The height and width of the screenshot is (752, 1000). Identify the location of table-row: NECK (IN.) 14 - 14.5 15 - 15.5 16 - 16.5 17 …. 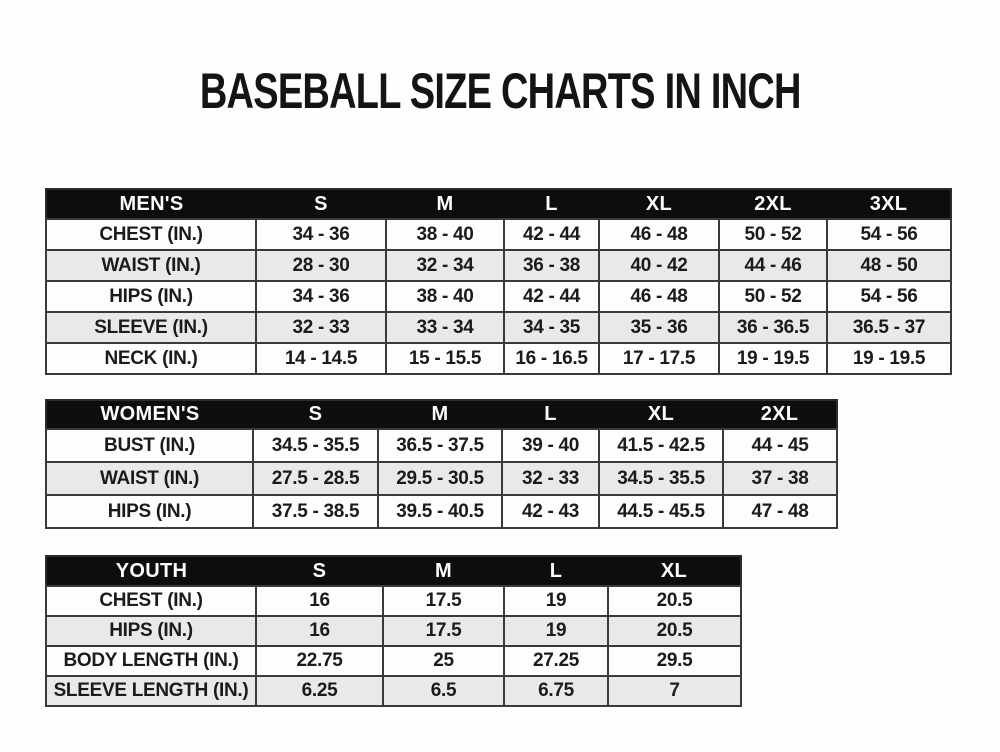
(498, 358).